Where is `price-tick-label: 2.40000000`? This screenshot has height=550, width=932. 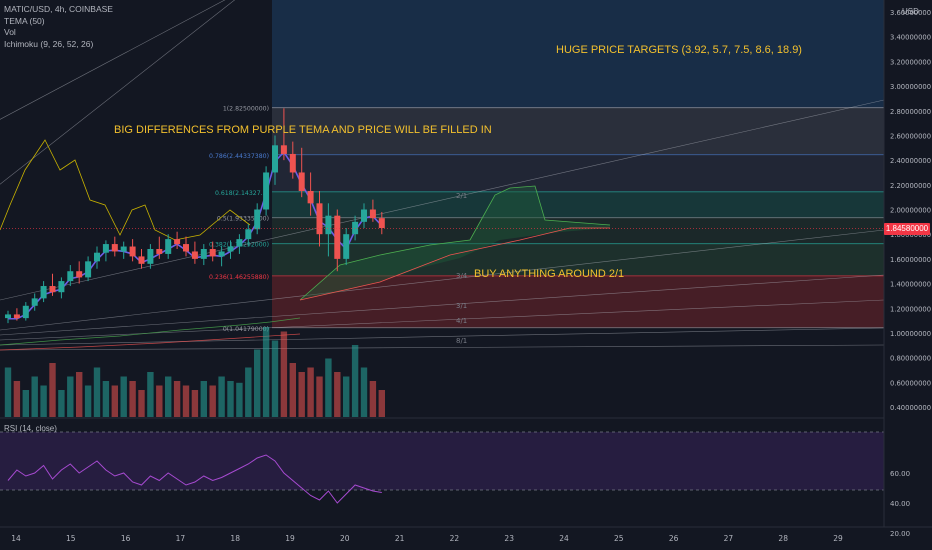
price-tick-label: 2.40000000 is located at coordinates (910, 161).